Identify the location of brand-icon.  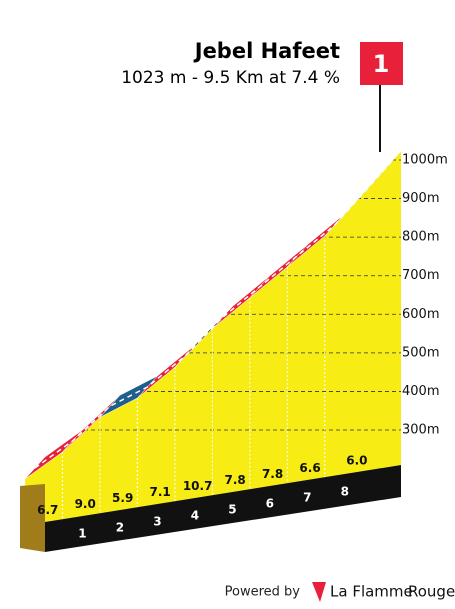
(319, 592).